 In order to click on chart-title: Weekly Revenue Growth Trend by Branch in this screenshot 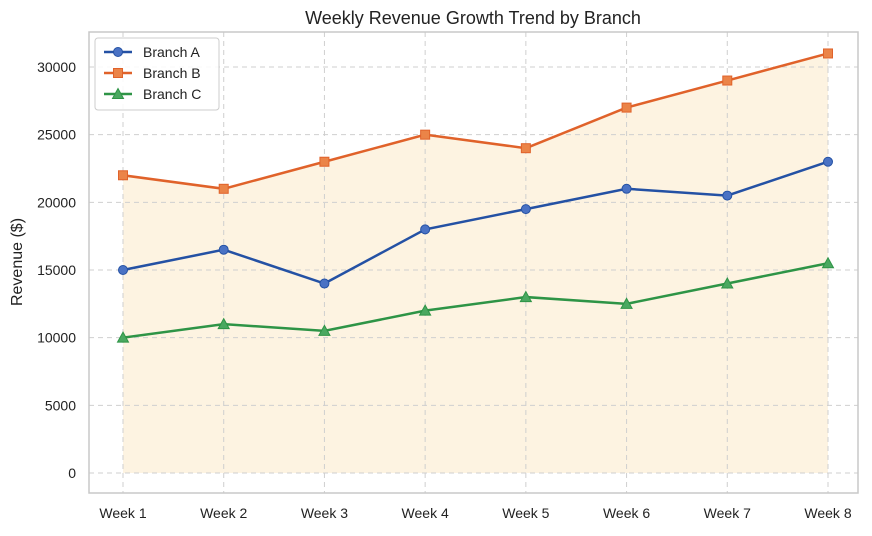, I will do `click(473, 18)`.